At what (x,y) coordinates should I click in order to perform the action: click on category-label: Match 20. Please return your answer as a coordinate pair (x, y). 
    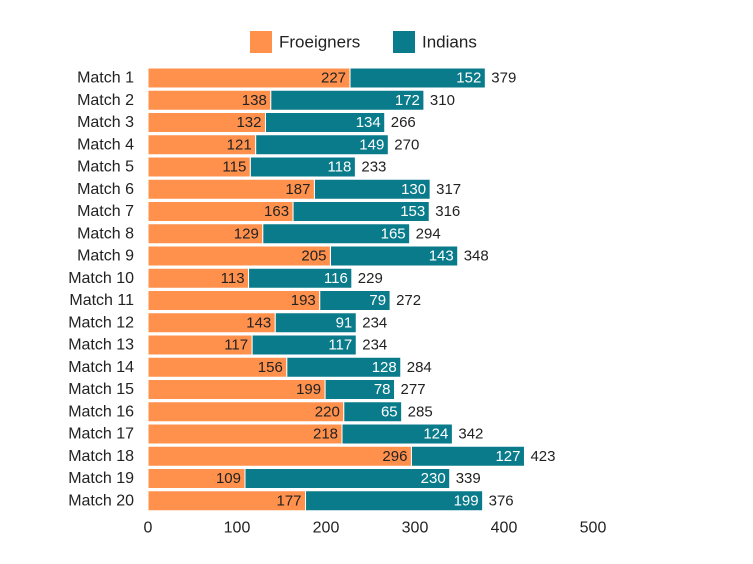
    Looking at the image, I should click on (101, 500).